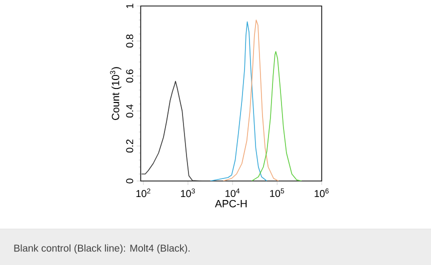 This screenshot has height=265, width=431. I want to click on y-tick-label: 0, so click(130, 181).